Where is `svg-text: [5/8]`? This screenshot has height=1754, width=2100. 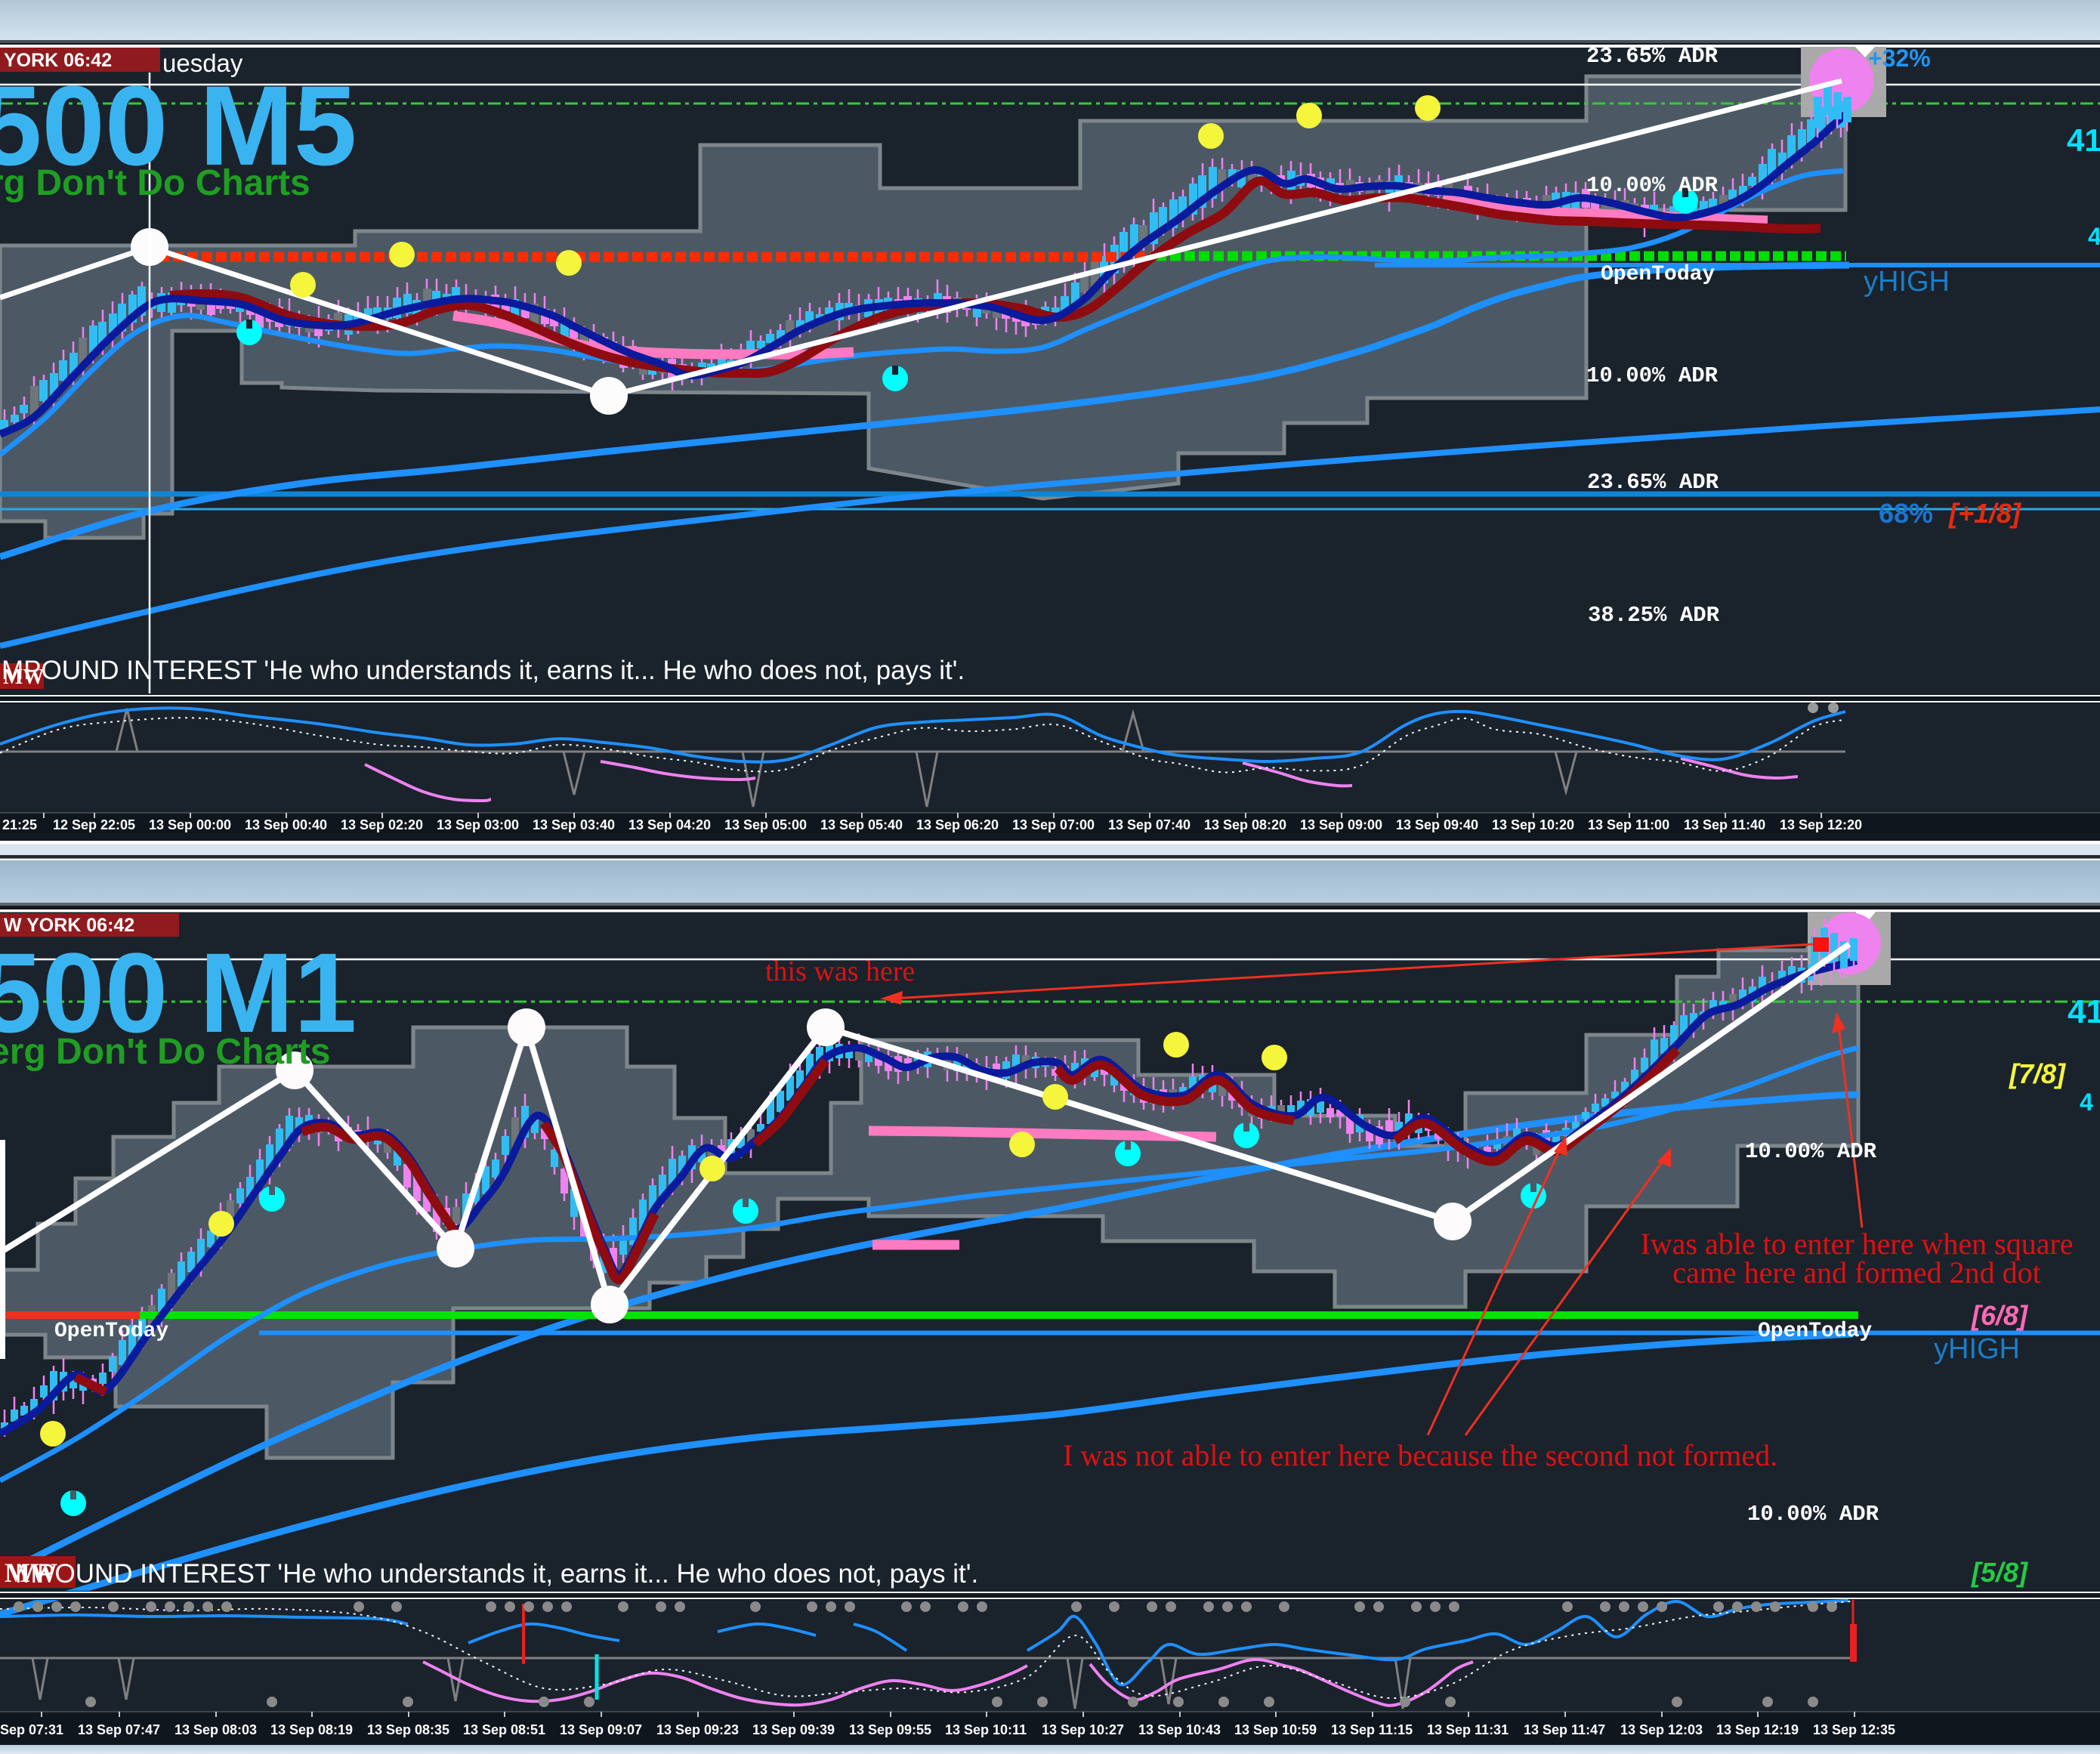 svg-text: [5/8] is located at coordinates (1999, 1572).